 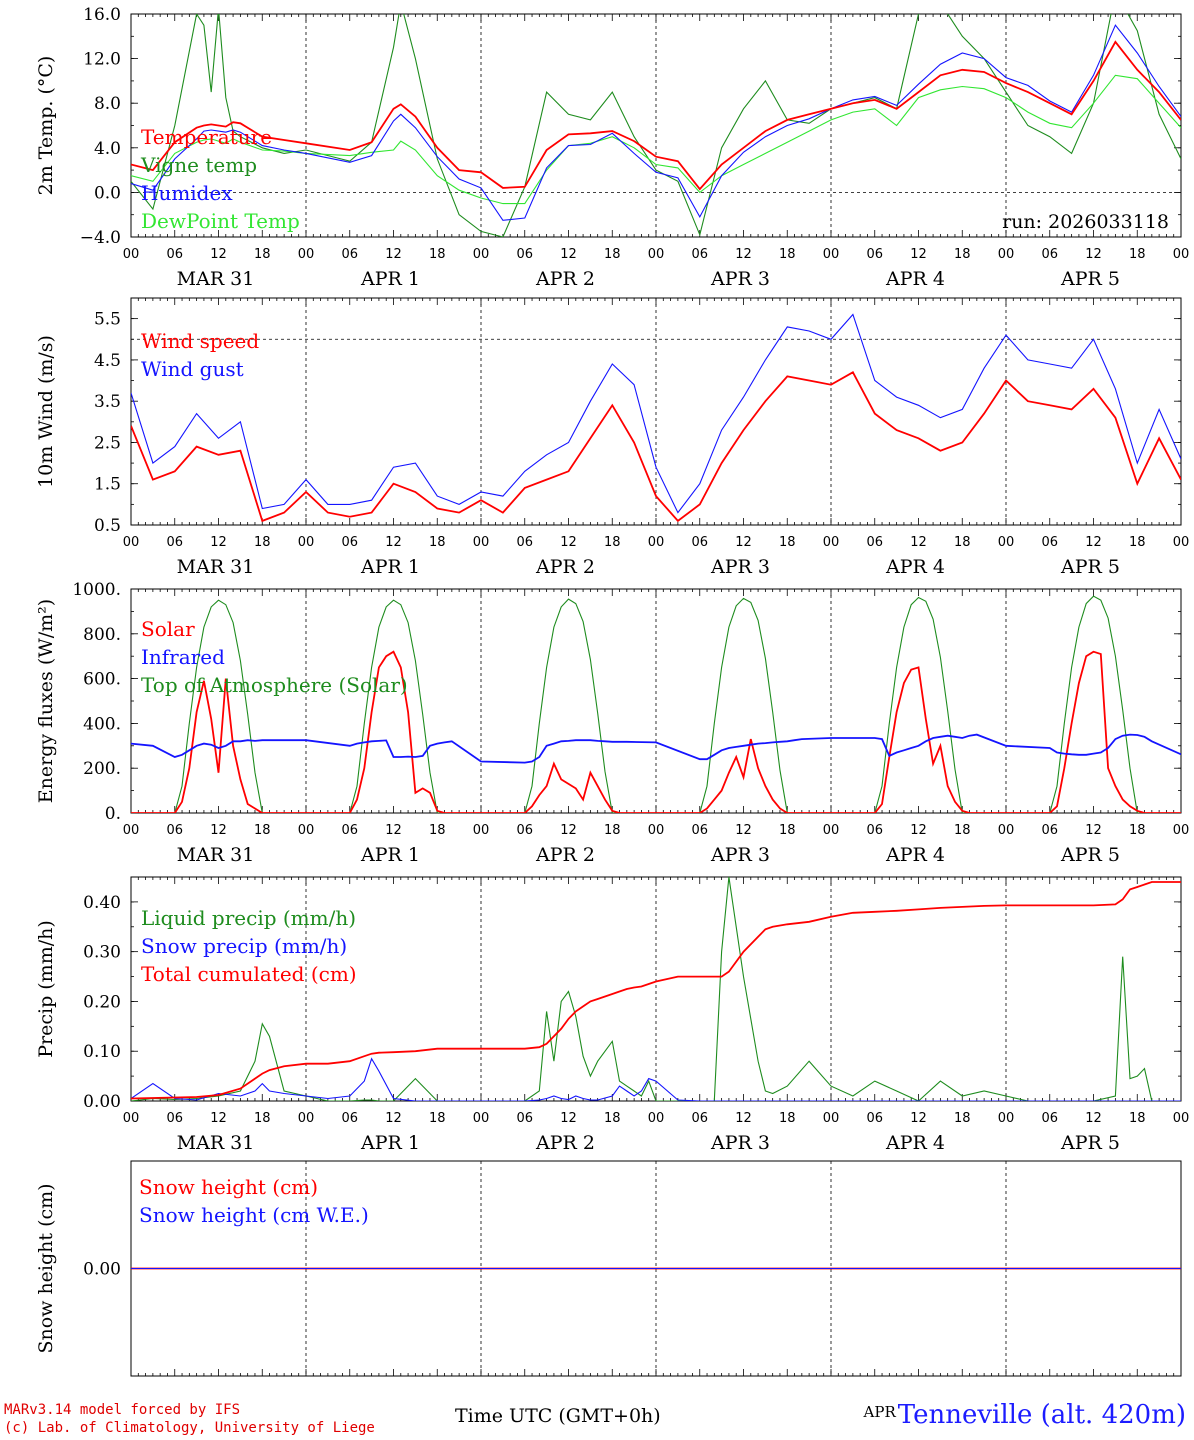 What do you see at coordinates (102, 15) in the screenshot?
I see `y-tick-label: 16.0` at bounding box center [102, 15].